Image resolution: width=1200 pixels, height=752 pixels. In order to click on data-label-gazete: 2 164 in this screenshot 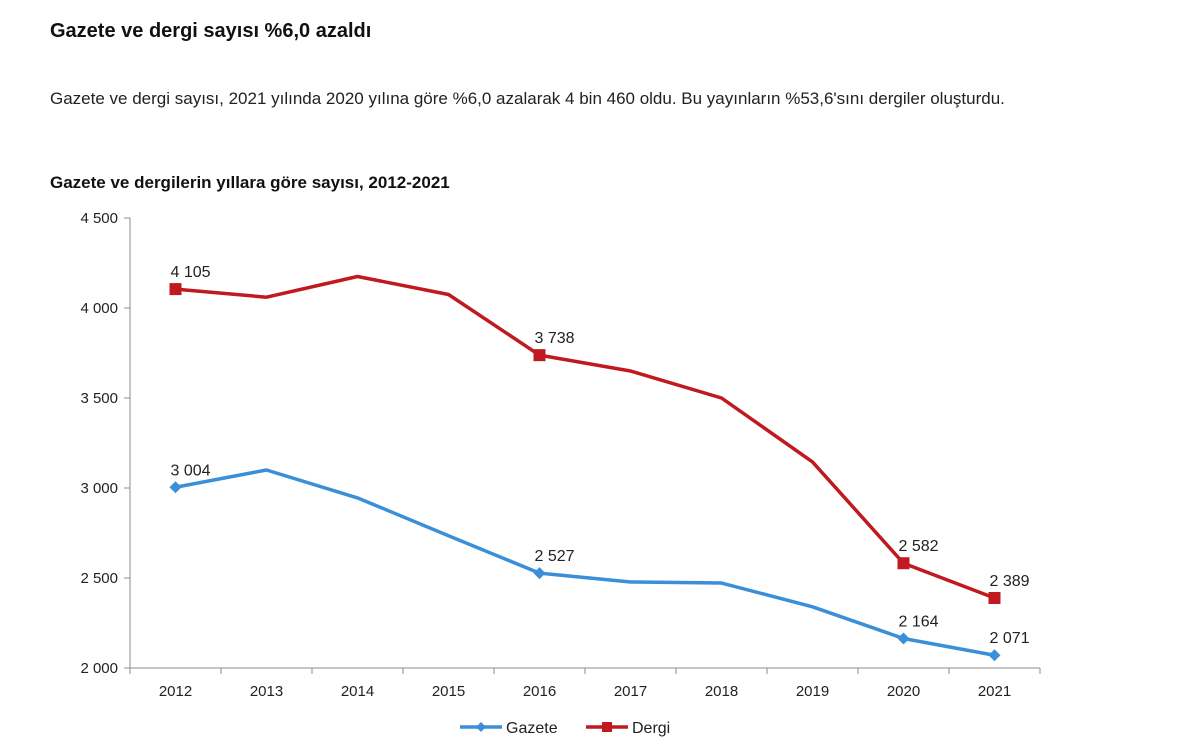, I will do `click(919, 621)`.